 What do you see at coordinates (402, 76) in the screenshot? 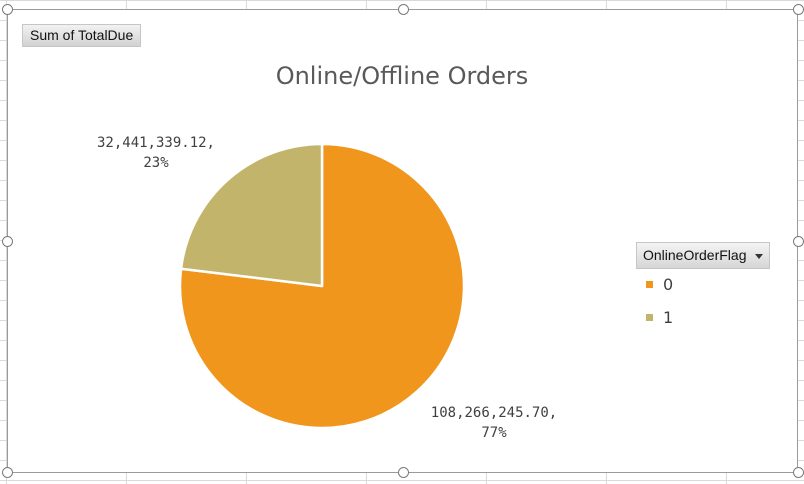
I see `chart-title: Online/Offline Orders` at bounding box center [402, 76].